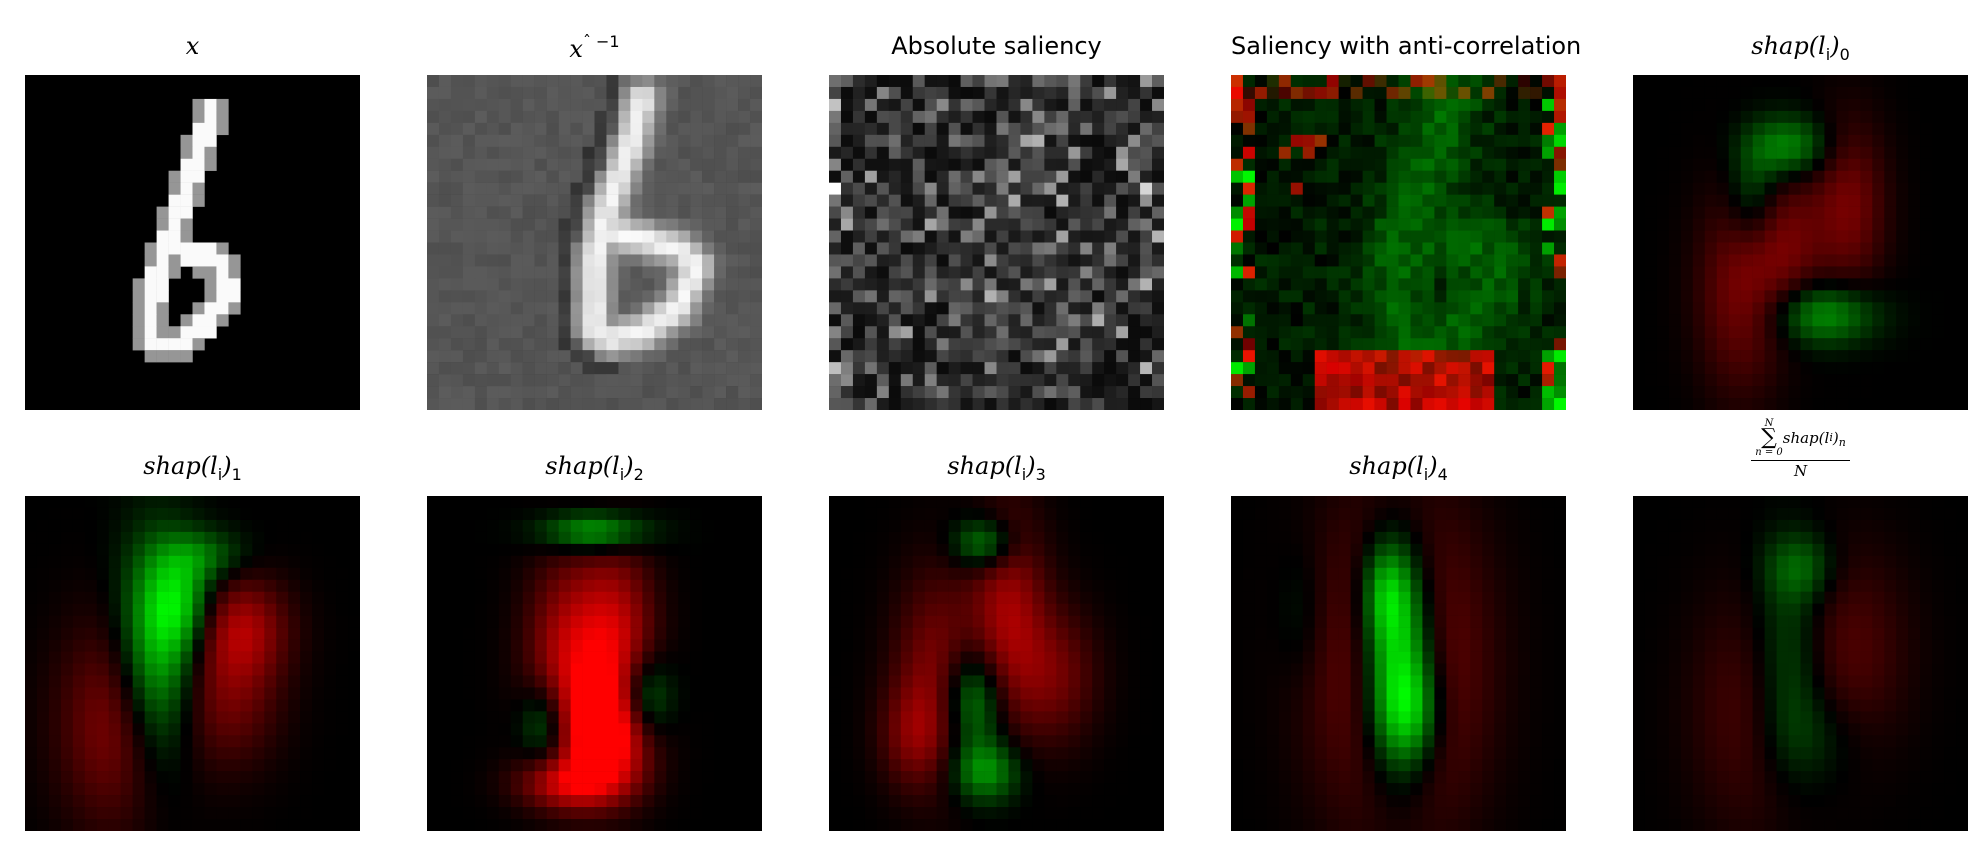 Image resolution: width=1987 pixels, height=854 pixels. Describe the element at coordinates (192, 663) in the screenshot. I see `shap-1-image` at that location.